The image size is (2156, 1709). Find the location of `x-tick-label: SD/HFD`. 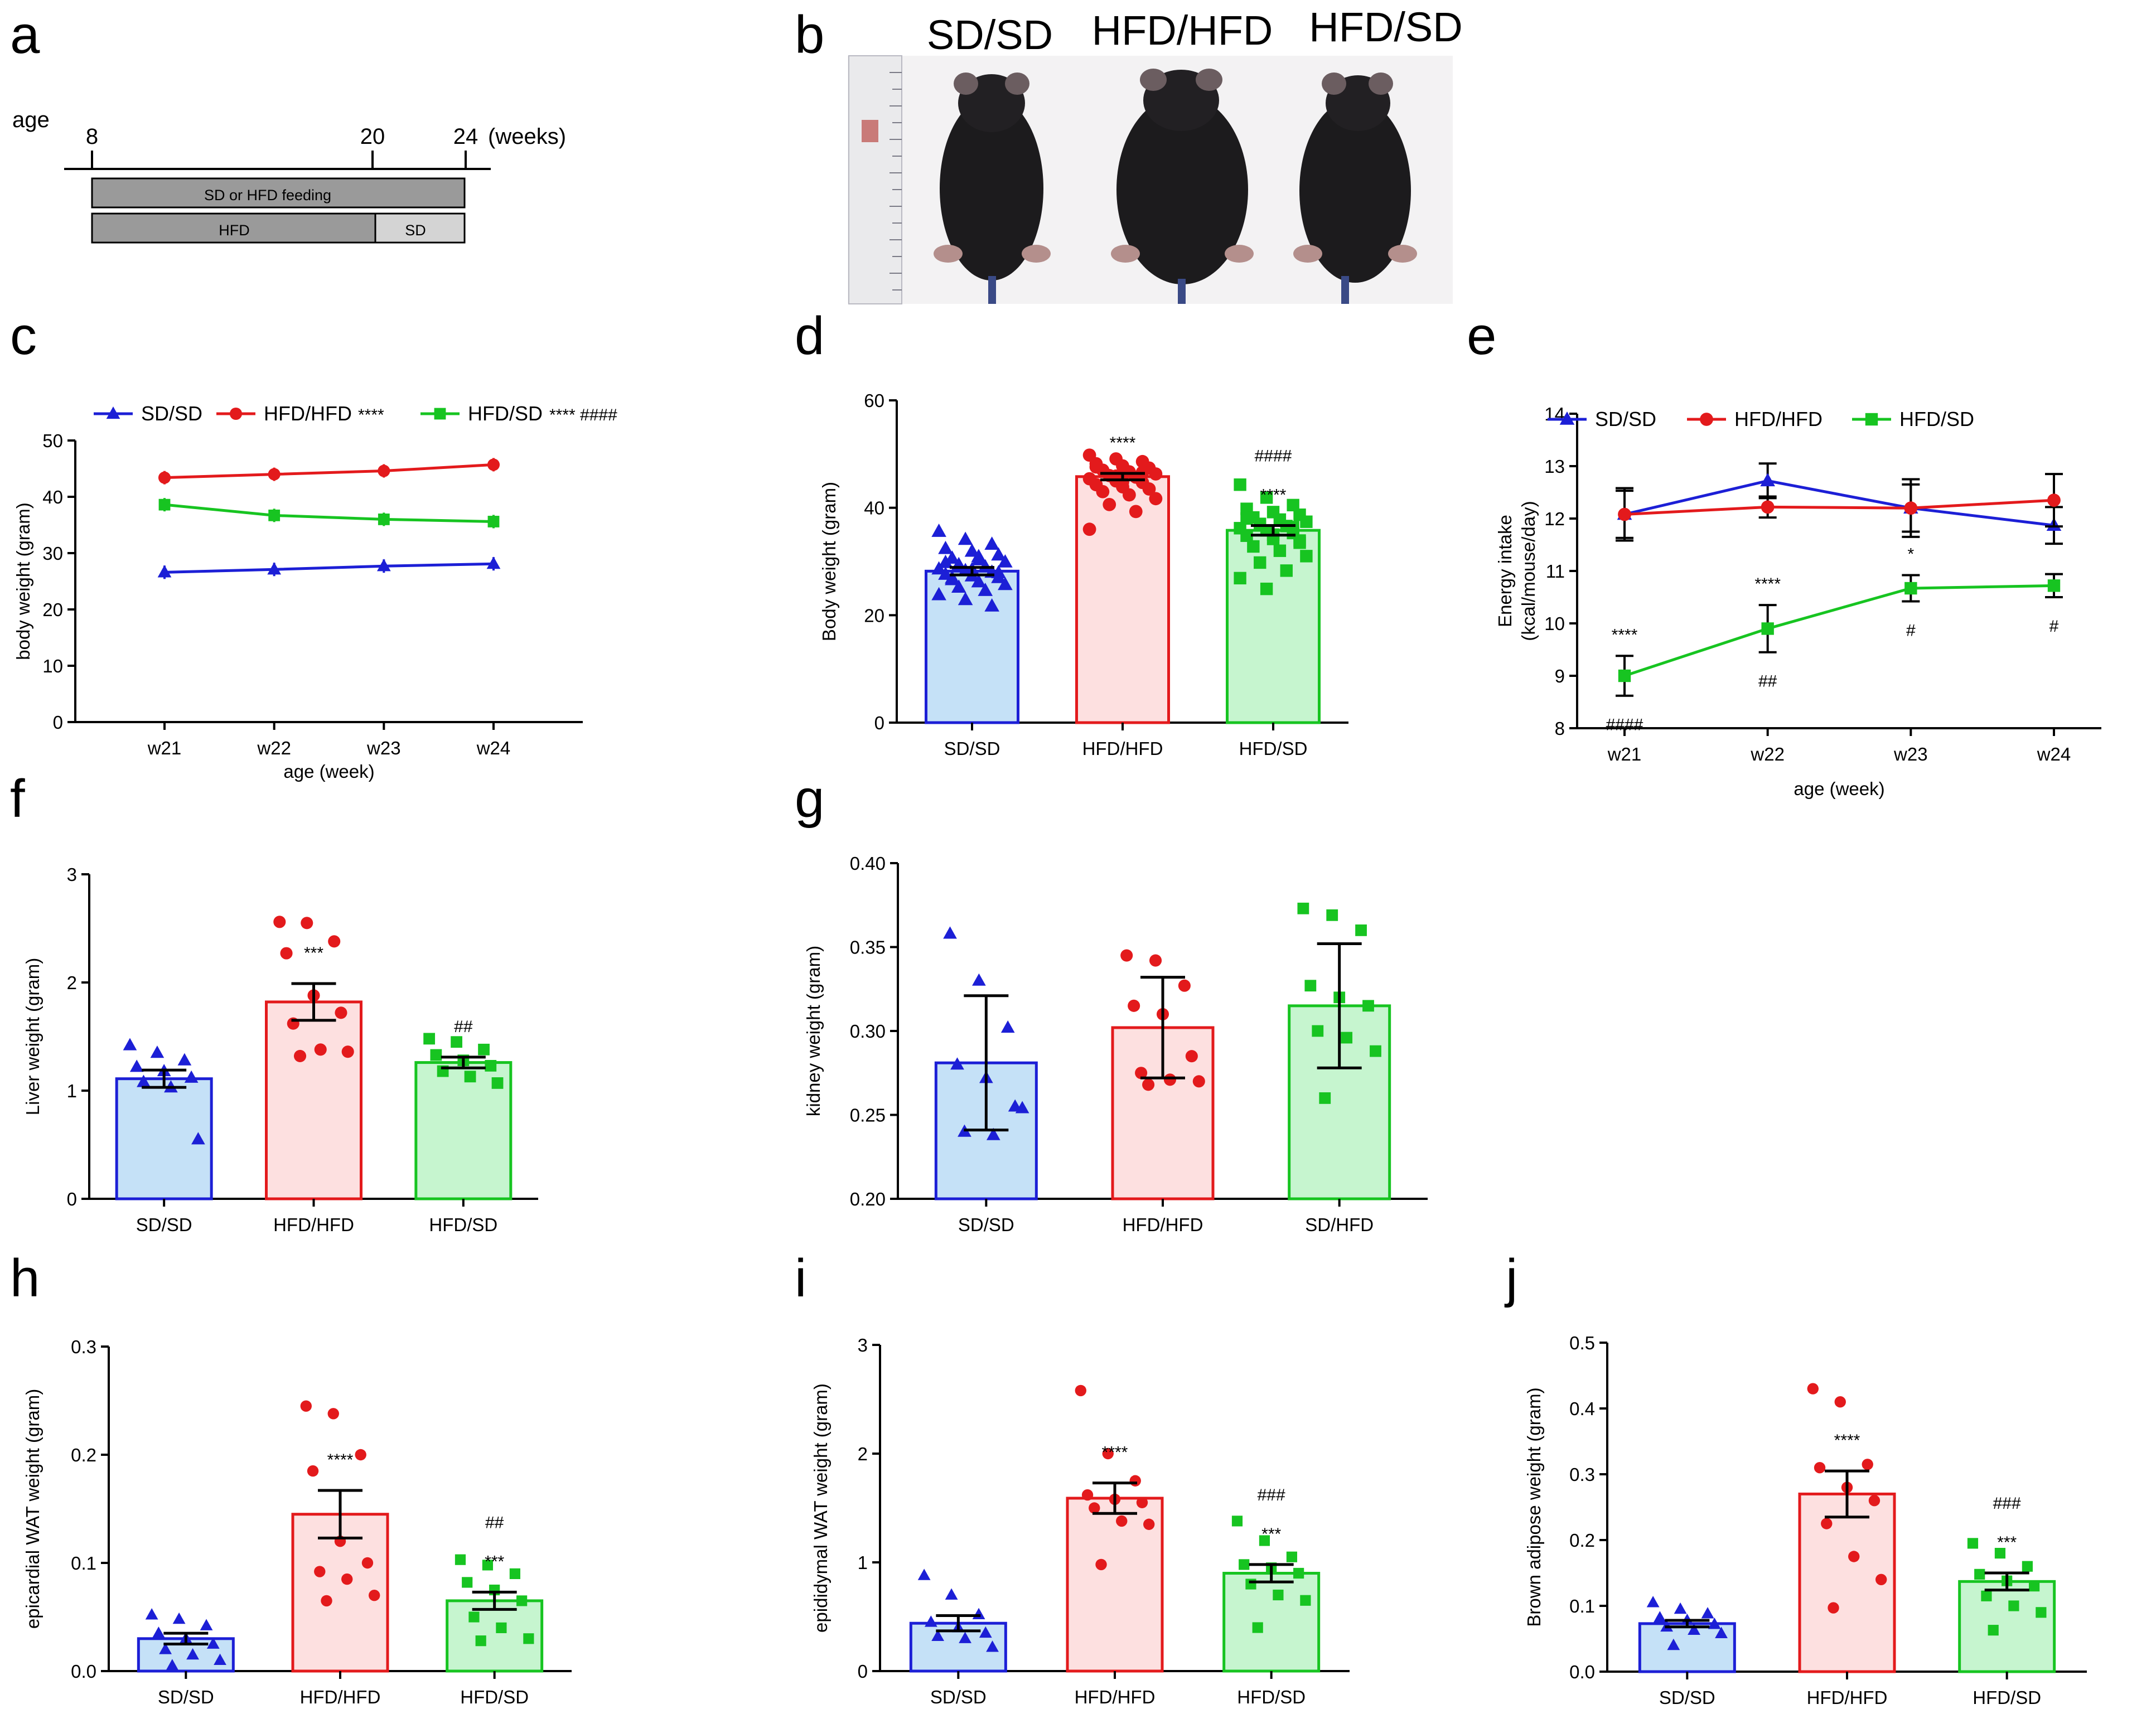

x-tick-label: SD/HFD is located at coordinates (1339, 1224).